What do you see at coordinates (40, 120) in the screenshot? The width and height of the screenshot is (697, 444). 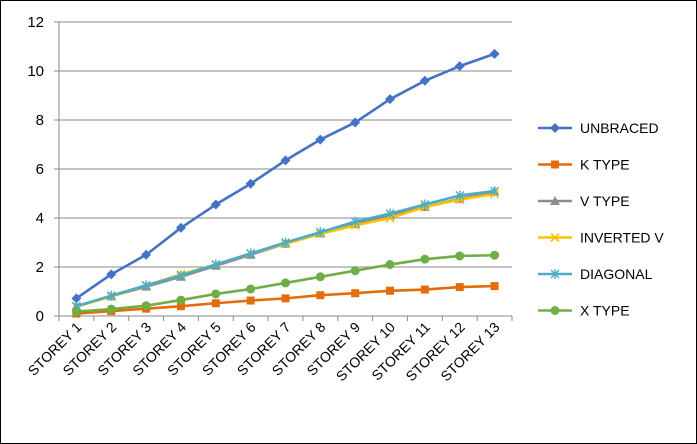 I see `y-tick-label: 8` at bounding box center [40, 120].